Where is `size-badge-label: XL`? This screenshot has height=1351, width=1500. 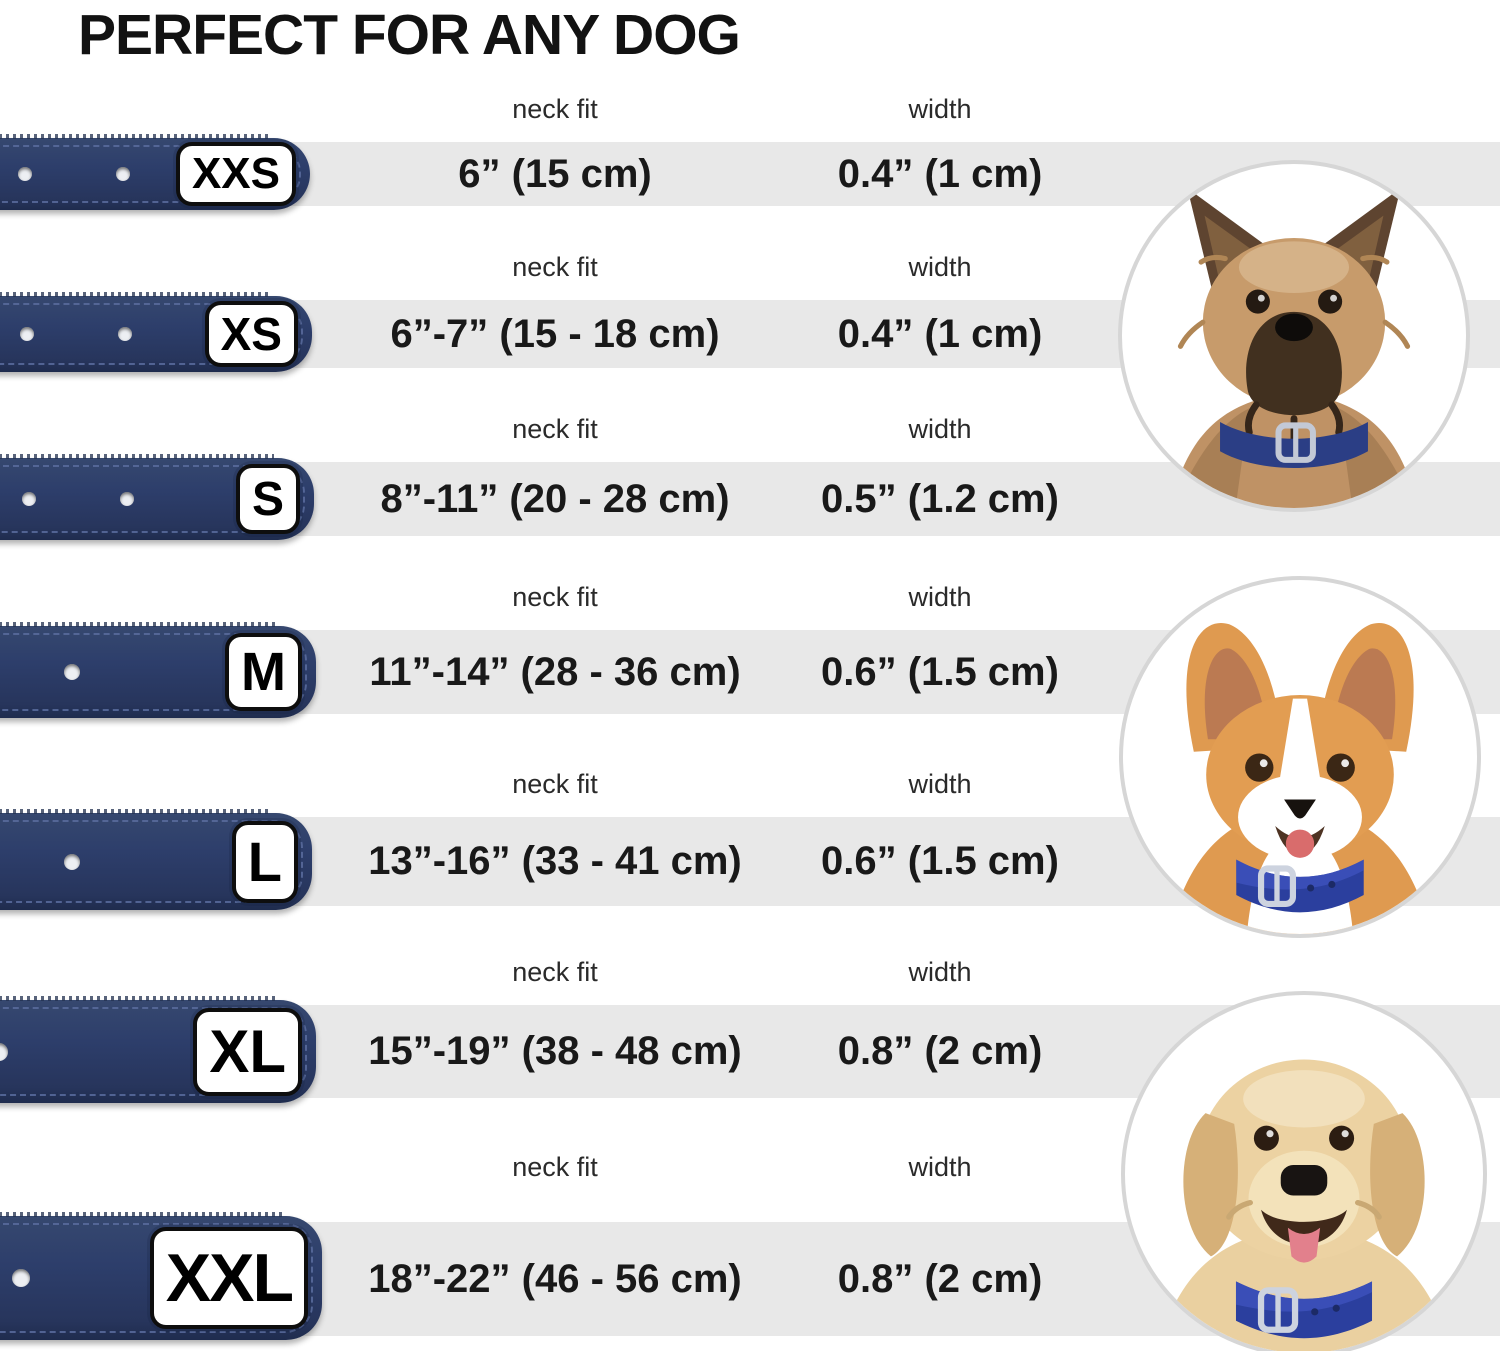 size-badge-label: XL is located at coordinates (247, 1051).